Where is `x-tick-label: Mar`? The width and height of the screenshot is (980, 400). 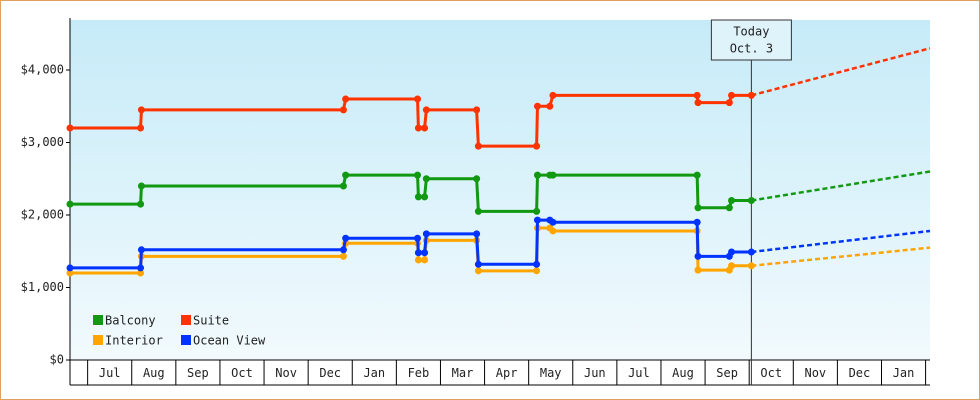 x-tick-label: Mar is located at coordinates (463, 373).